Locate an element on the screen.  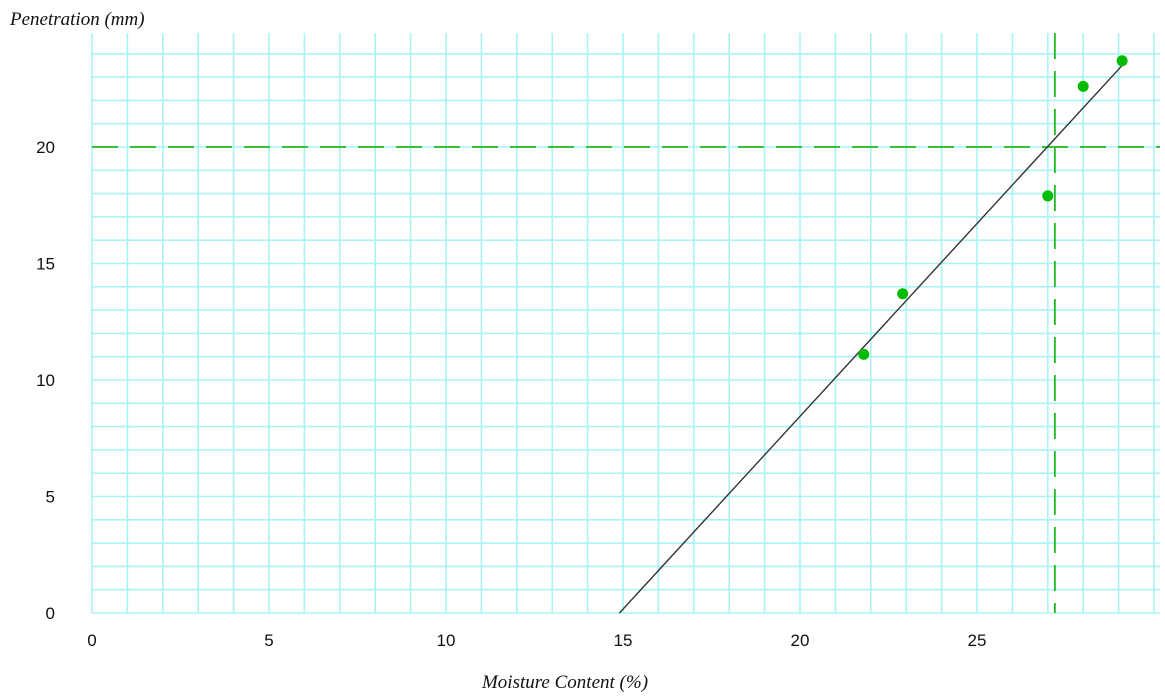
y-tick-label: 5 is located at coordinates (50, 497).